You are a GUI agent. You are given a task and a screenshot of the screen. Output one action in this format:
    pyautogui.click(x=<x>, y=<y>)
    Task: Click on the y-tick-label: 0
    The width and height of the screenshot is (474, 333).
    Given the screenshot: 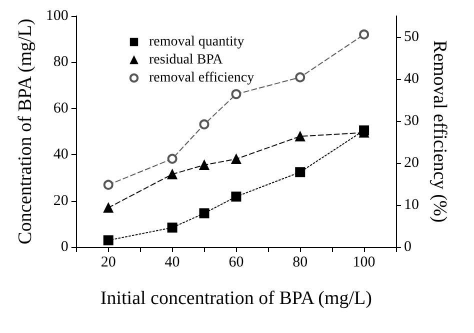 What is the action you would take?
    pyautogui.click(x=64, y=247)
    